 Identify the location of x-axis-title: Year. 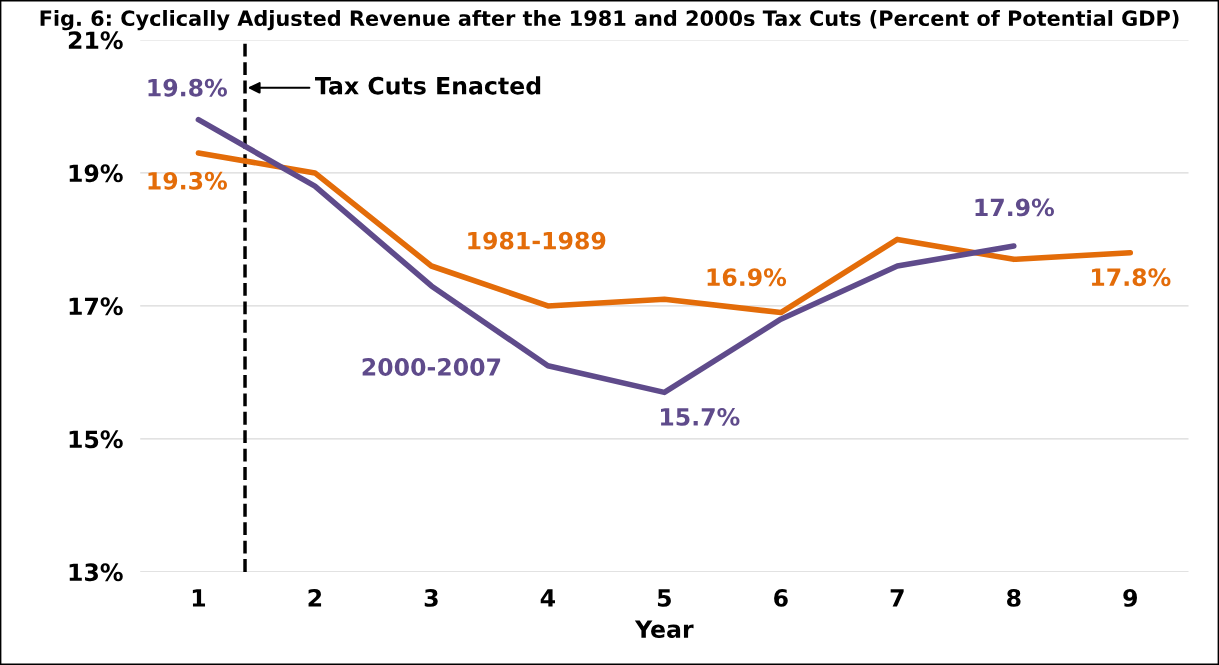
(664, 629).